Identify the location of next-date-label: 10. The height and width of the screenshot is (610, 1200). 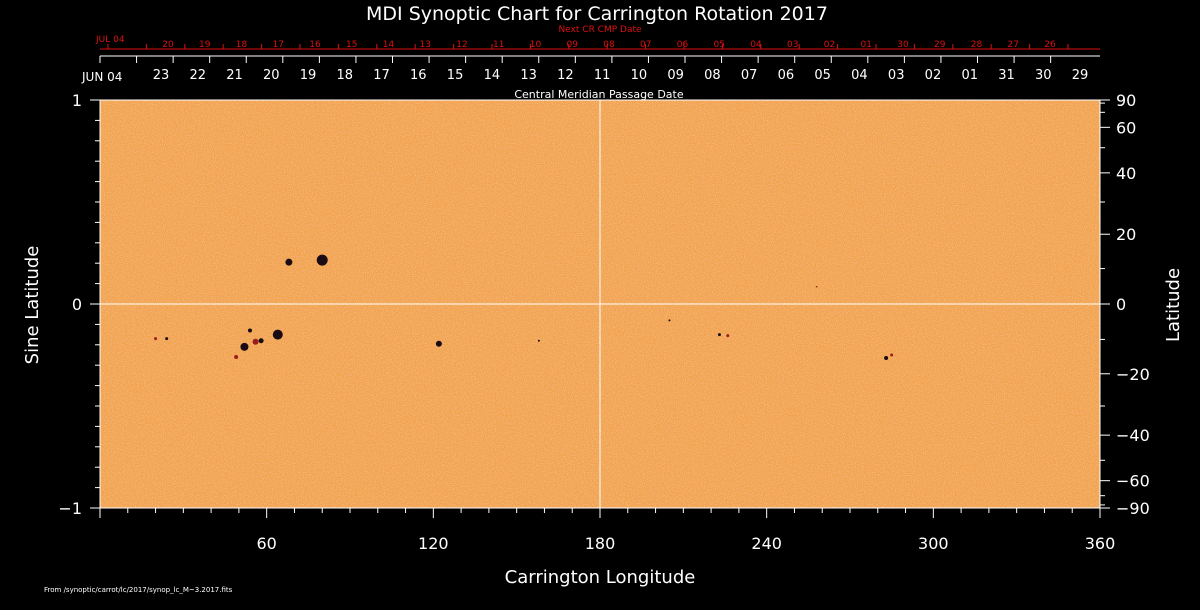
(536, 45).